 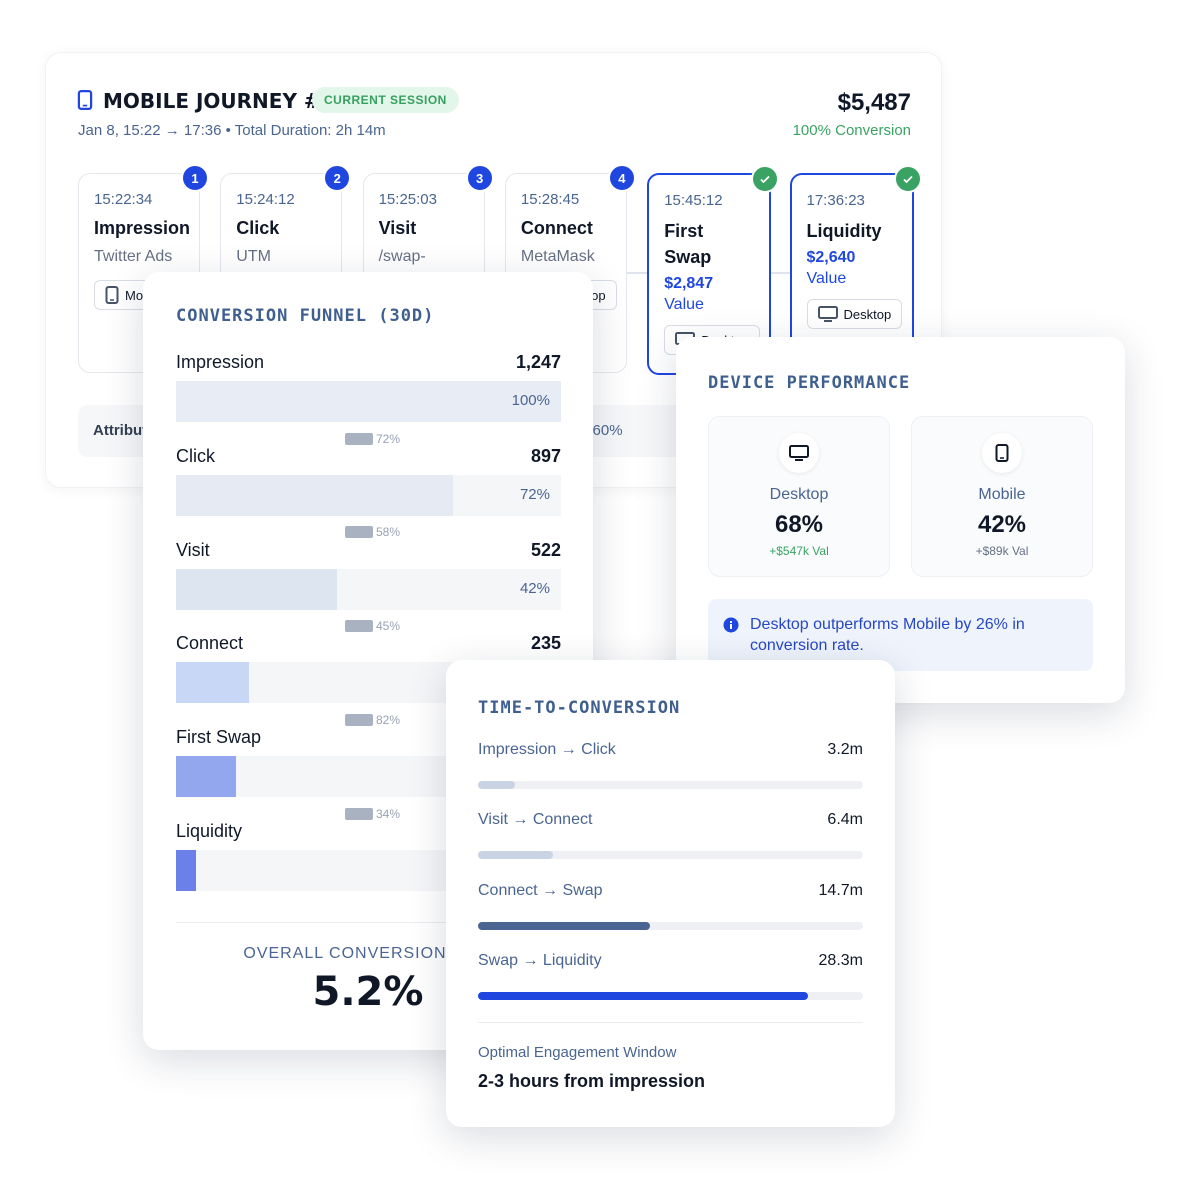 I want to click on step-name: Connect, so click(x=556, y=228).